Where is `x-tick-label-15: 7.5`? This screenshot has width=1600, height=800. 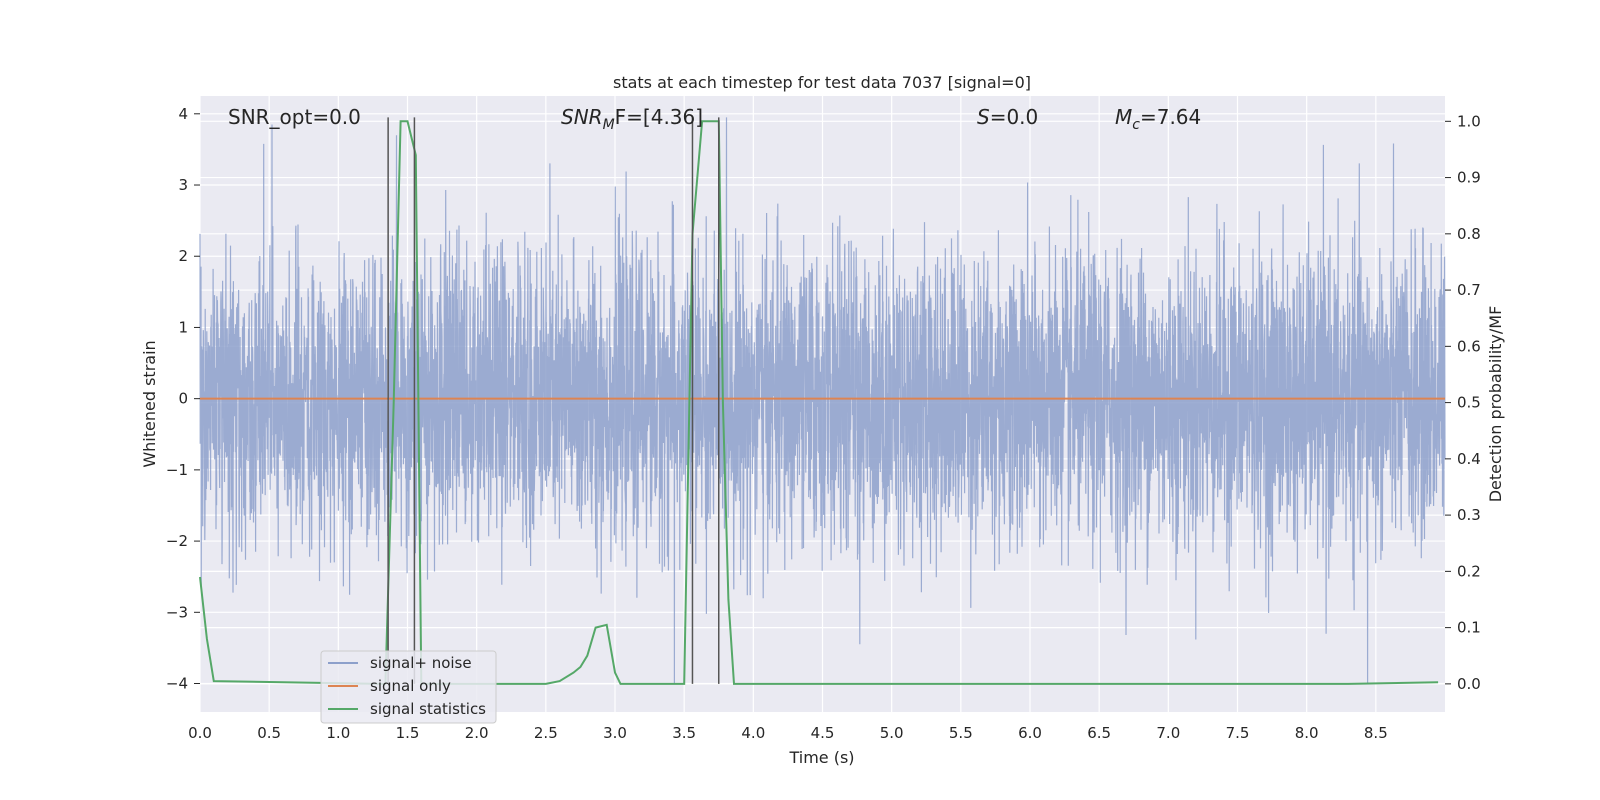 x-tick-label-15: 7.5 is located at coordinates (1238, 733).